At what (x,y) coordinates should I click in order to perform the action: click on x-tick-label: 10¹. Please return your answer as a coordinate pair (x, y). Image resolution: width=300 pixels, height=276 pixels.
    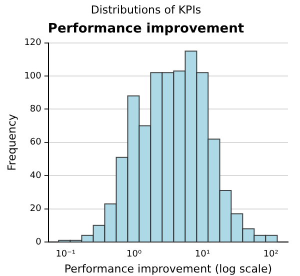
    Looking at the image, I should click on (202, 255).